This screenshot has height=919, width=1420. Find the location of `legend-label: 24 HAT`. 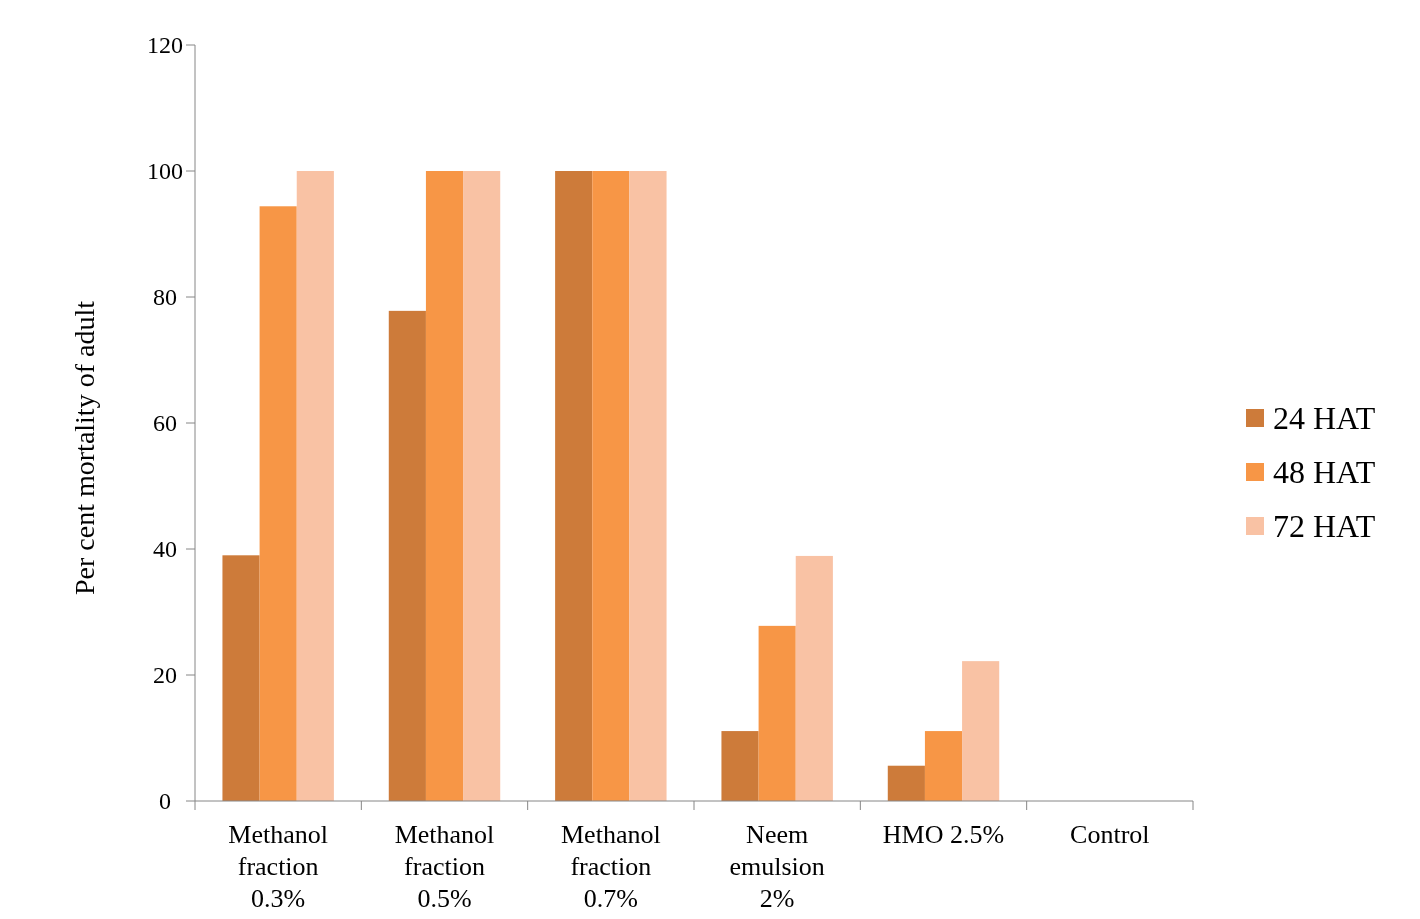

legend-label: 24 HAT is located at coordinates (1324, 418).